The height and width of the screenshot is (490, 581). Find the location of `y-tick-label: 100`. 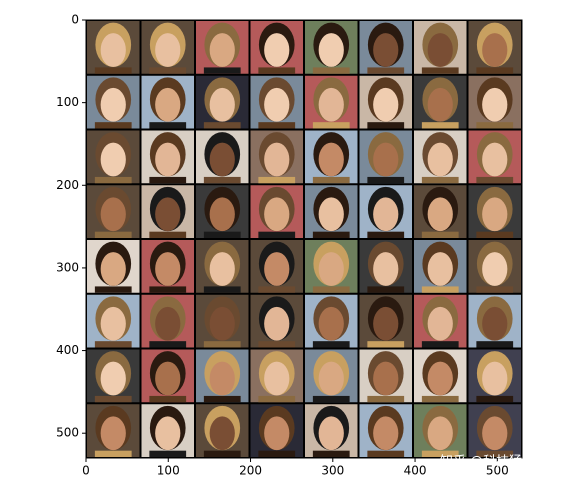

y-tick-label: 100 is located at coordinates (67, 102).